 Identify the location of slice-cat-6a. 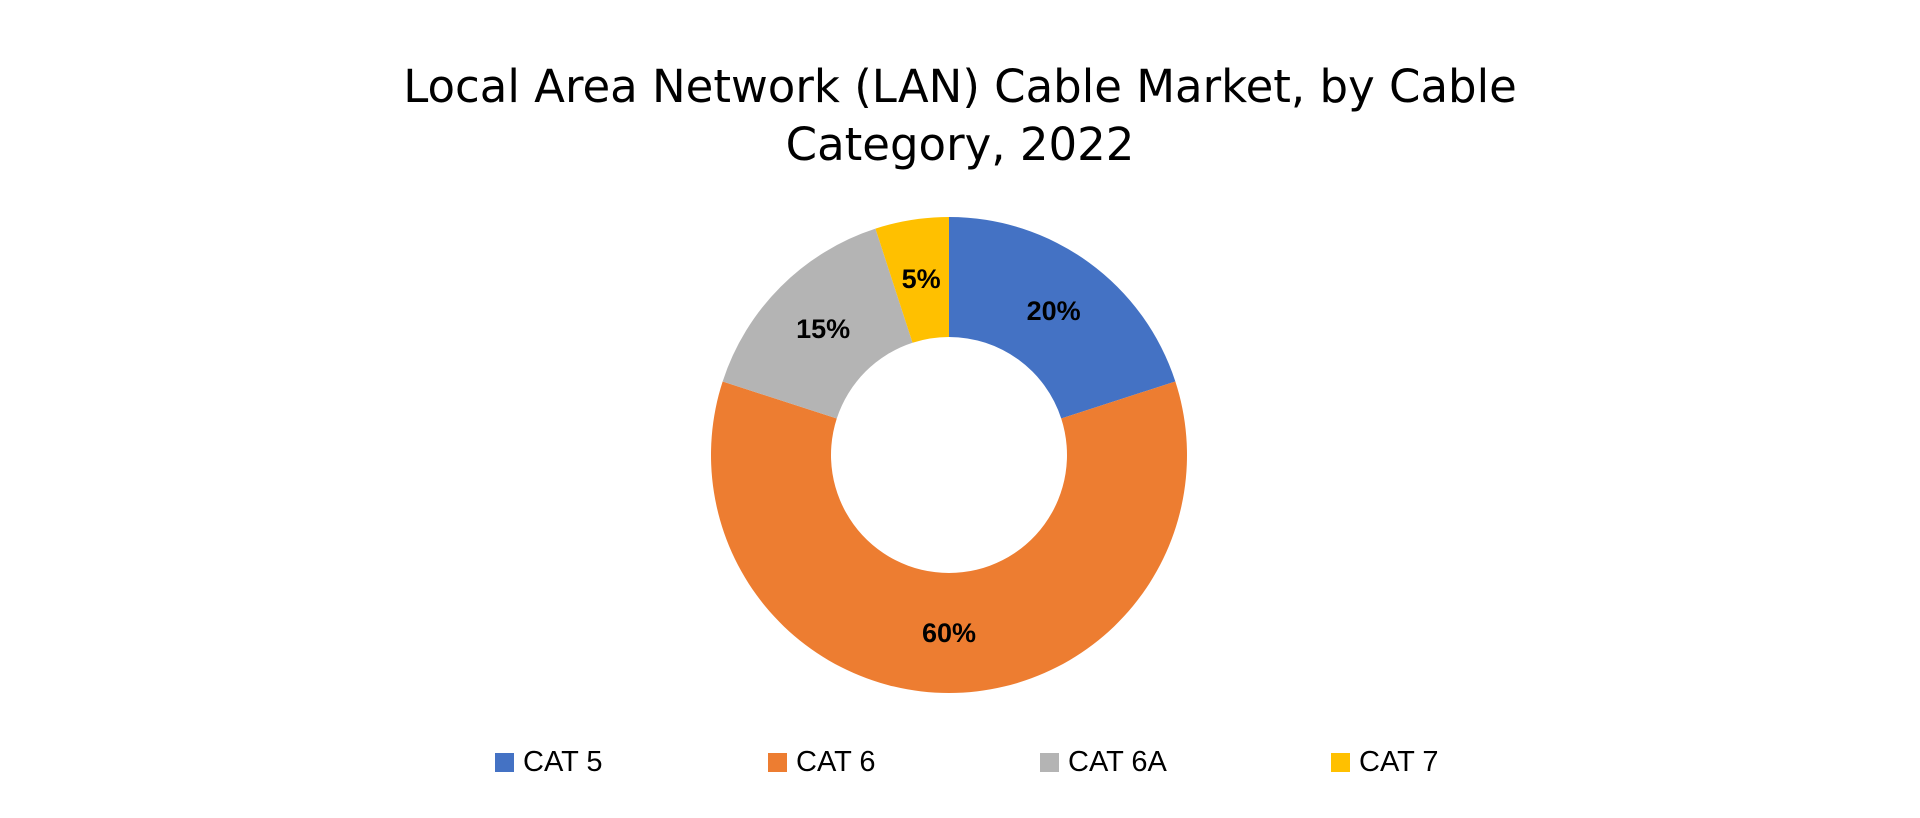
(817, 323).